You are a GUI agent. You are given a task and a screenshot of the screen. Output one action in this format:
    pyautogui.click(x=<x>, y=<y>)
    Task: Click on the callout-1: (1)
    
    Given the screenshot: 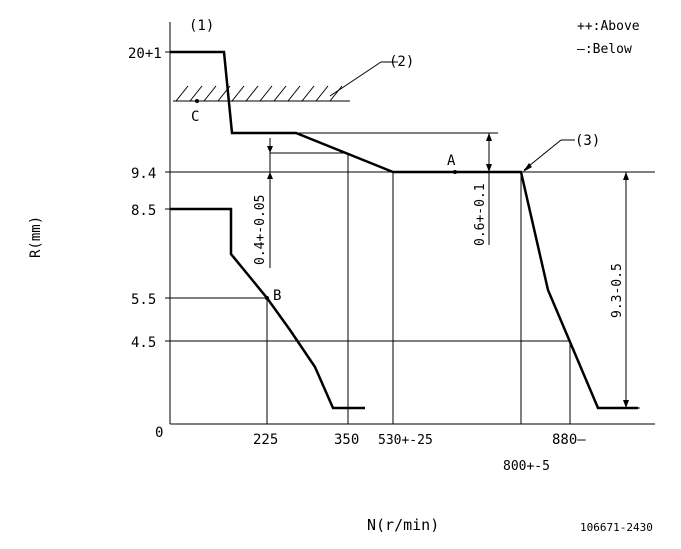 What is the action you would take?
    pyautogui.click(x=201, y=26)
    